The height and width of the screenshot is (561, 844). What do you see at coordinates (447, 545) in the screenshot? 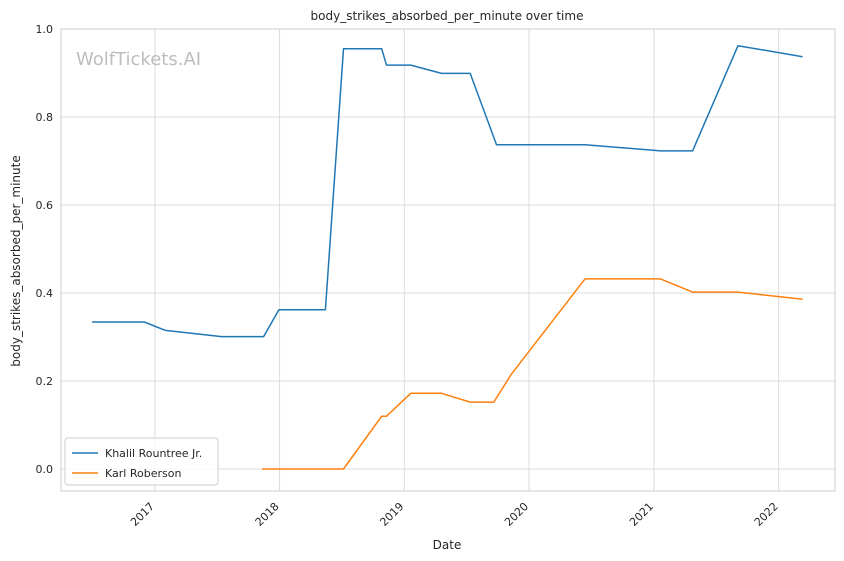
I see `x-axis-label: Date` at bounding box center [447, 545].